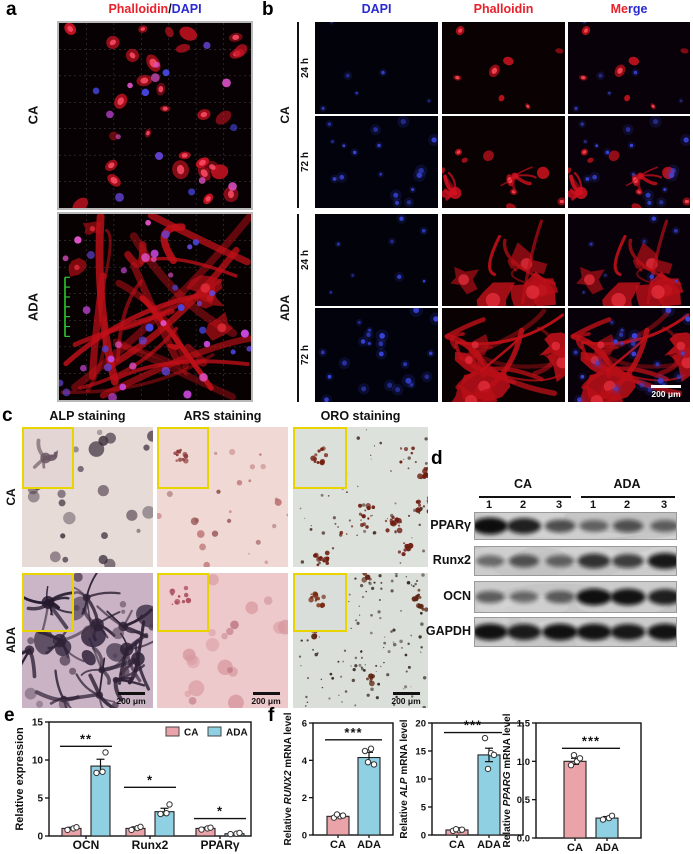  Describe the element at coordinates (304, 724) in the screenshot. I see `svg-text: 6` at that location.